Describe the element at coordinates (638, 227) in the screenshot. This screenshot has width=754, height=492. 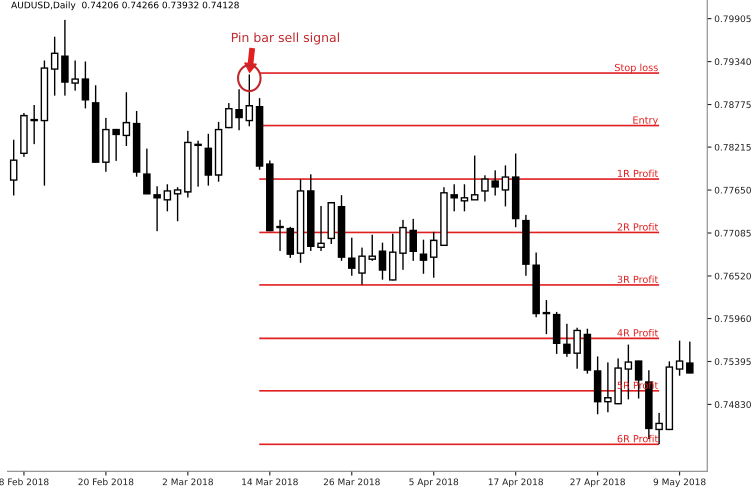
I see `ref-line-label: 2R Profit` at that location.